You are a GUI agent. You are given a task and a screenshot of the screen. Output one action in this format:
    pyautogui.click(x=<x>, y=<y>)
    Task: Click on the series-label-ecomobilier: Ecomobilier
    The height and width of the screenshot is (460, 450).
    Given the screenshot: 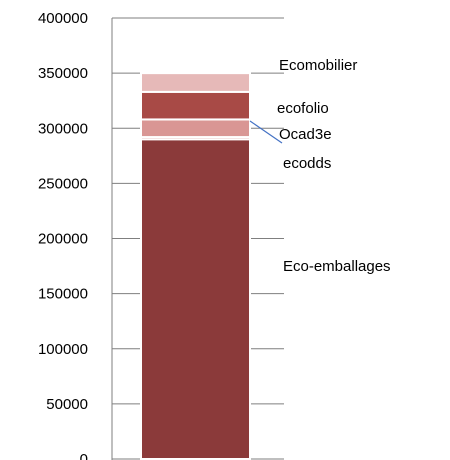 What is the action you would take?
    pyautogui.click(x=318, y=65)
    